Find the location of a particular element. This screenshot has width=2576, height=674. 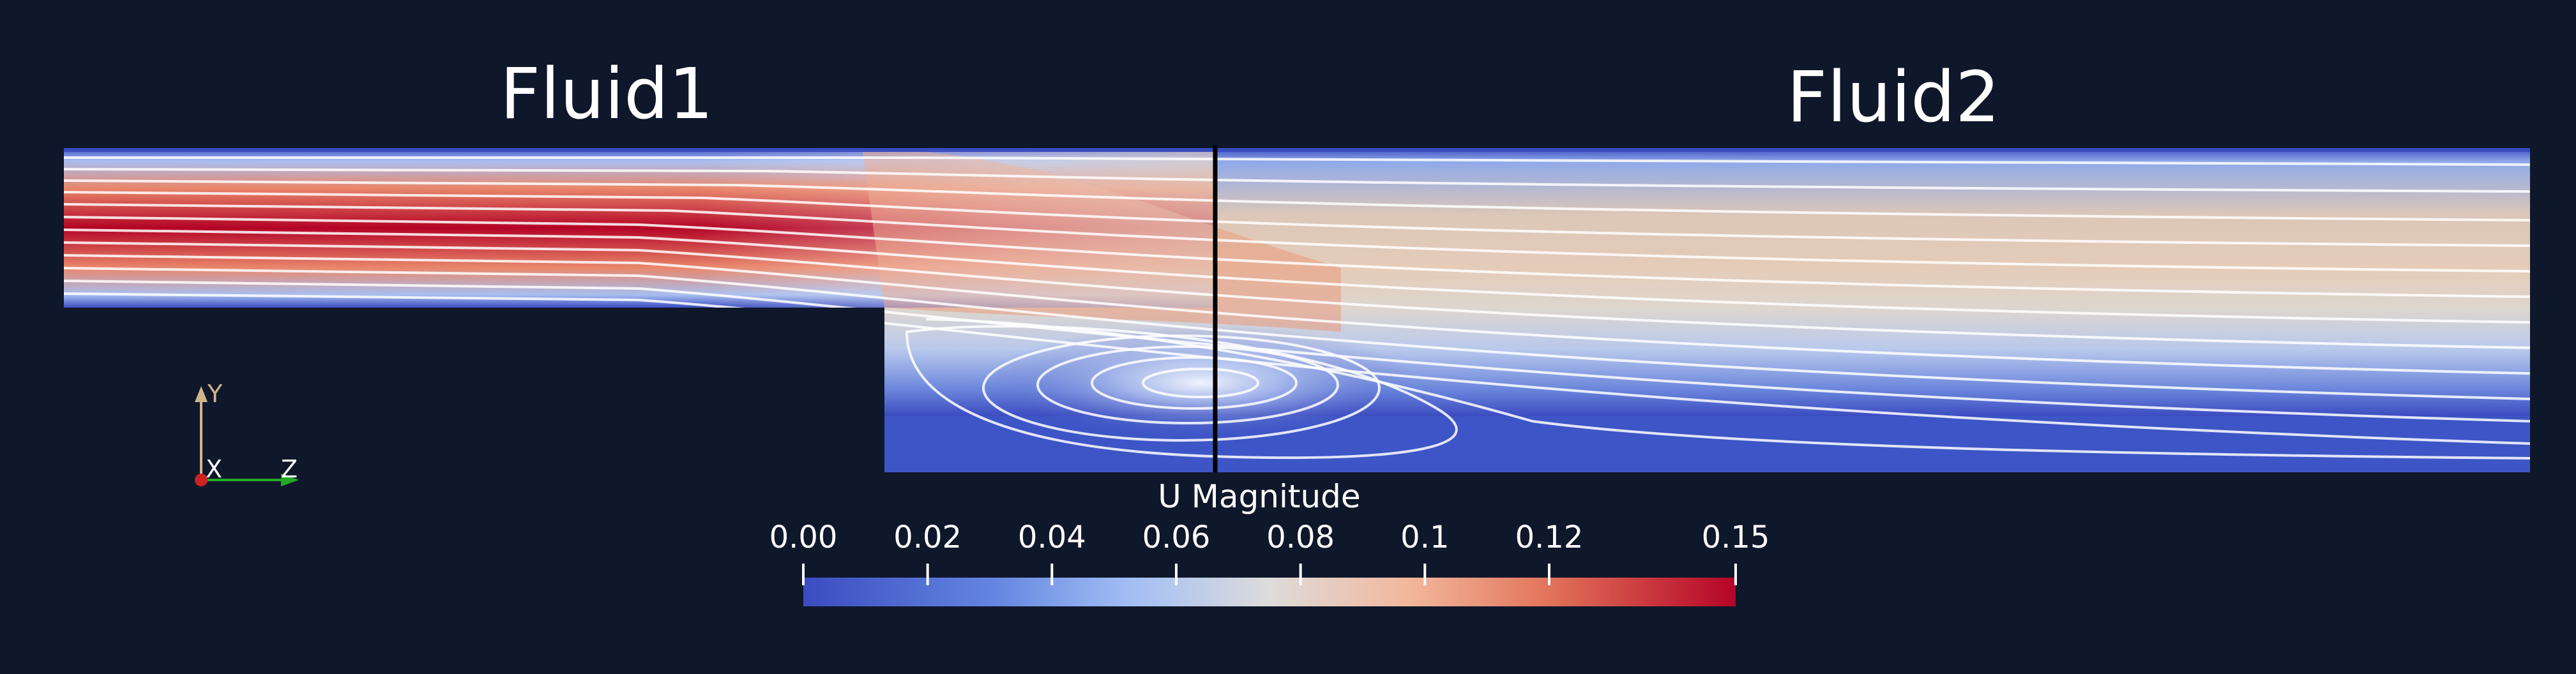

colorbar-tick-label: 0.02 is located at coordinates (927, 537).